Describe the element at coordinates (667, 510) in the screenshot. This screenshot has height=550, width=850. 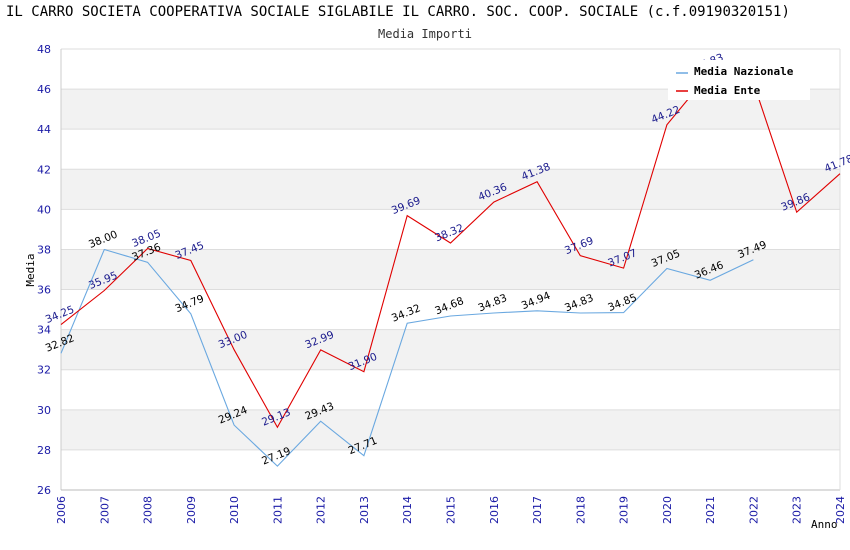
I see `x-tick-label: 2020` at that location.